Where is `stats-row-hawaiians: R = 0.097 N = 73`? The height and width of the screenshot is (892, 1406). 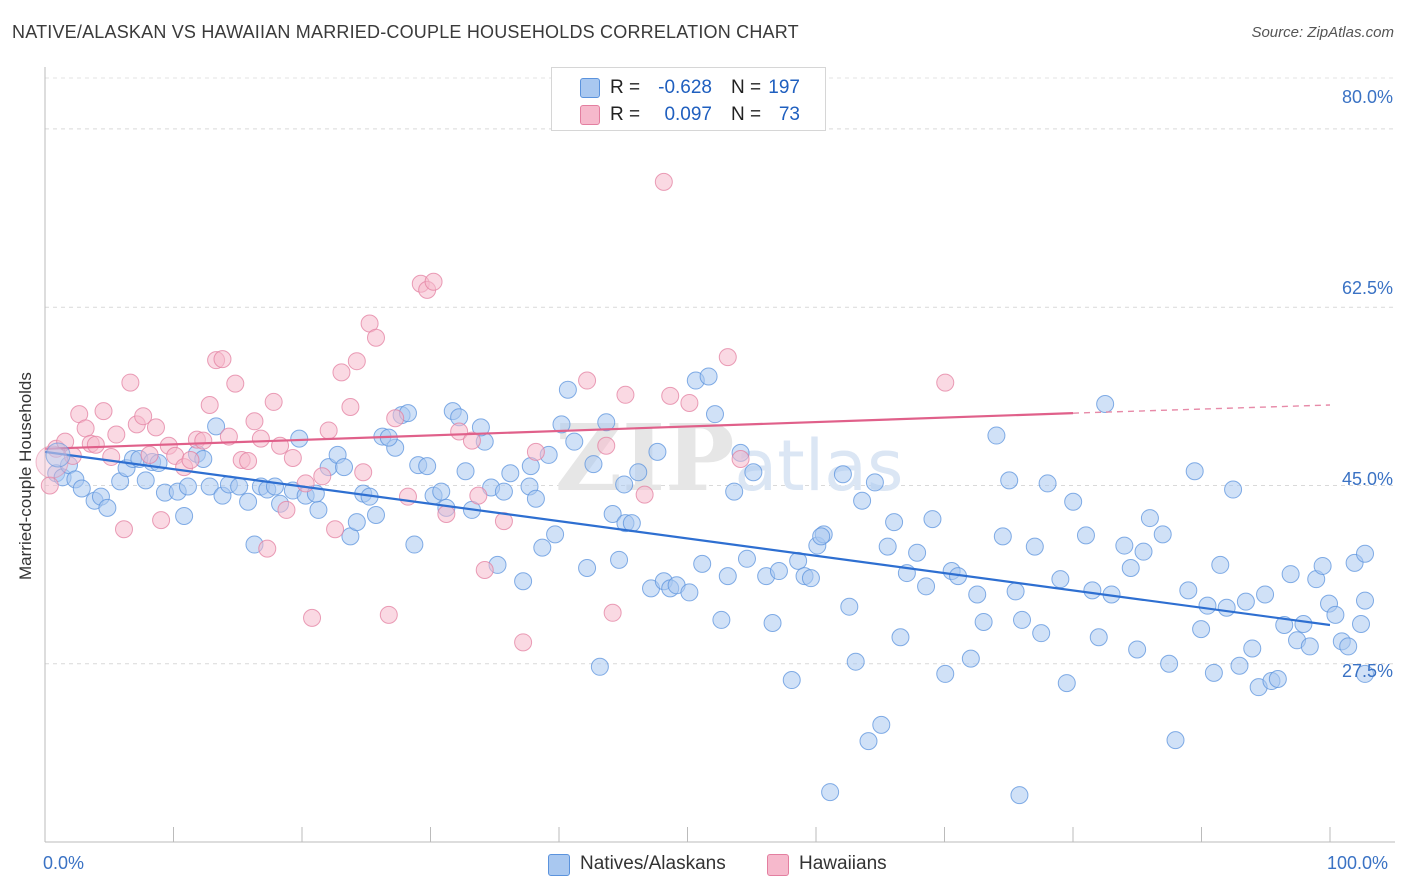 stats-row-hawaiians: R = 0.097 N = 73 is located at coordinates (688, 114).